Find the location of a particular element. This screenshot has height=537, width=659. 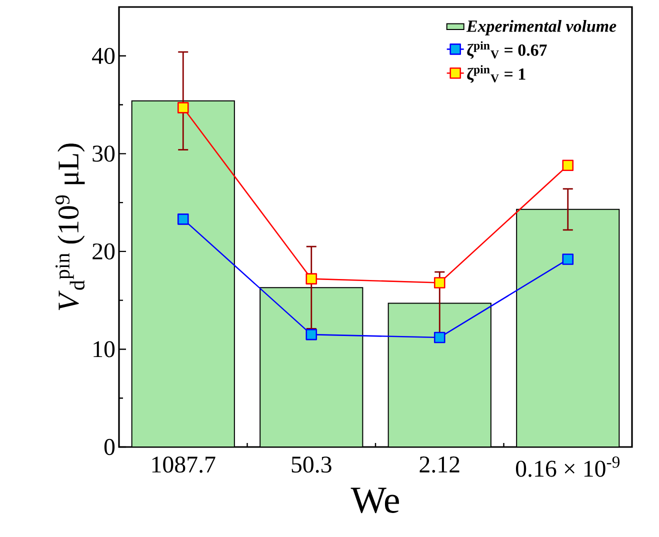

legend-label: ζ$^{pin}$$_{V}$ = 0.67 is located at coordinates (507, 50).